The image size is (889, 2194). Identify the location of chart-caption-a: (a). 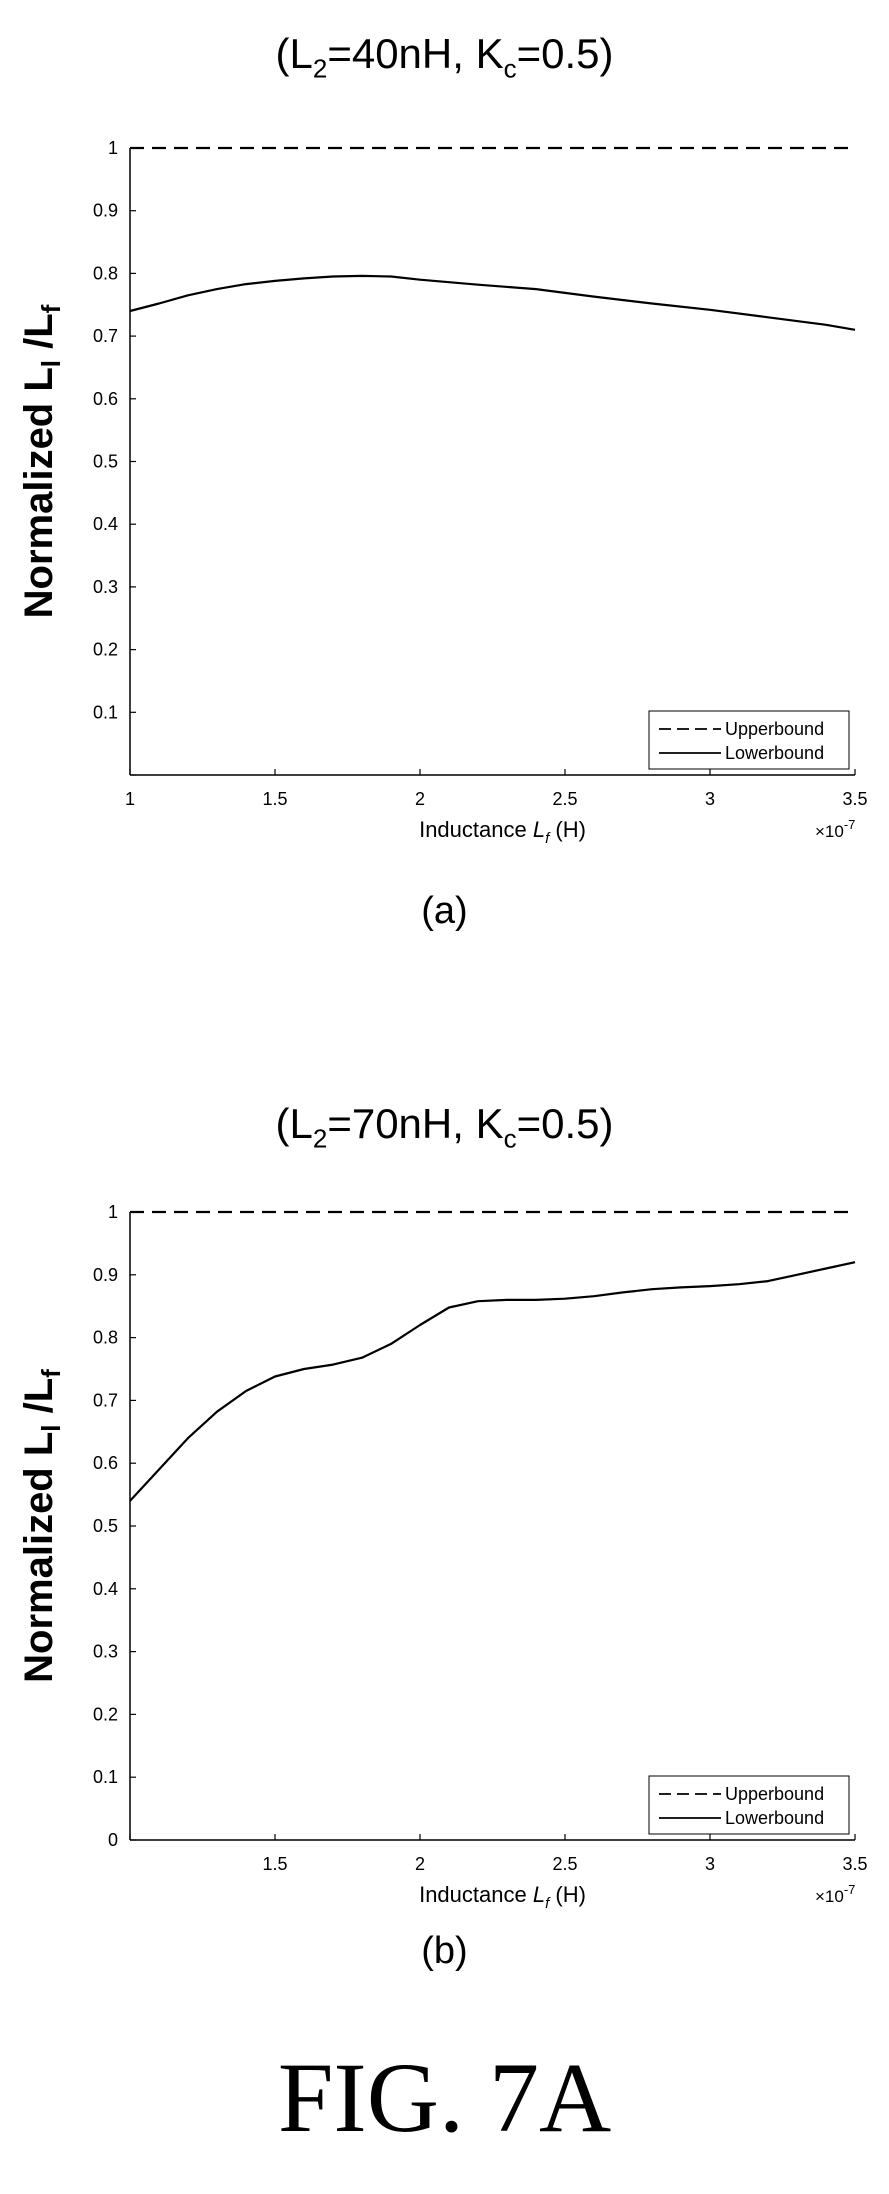
(444, 911).